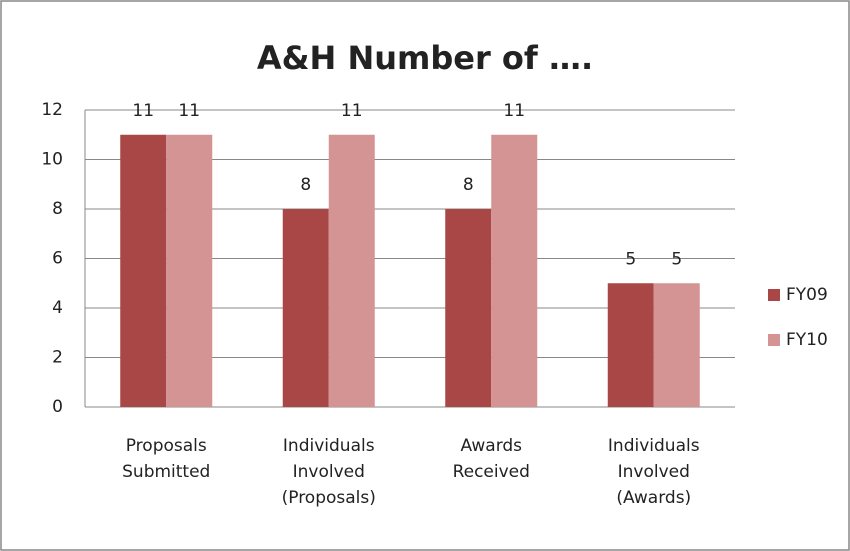 The image size is (850, 551). Describe the element at coordinates (807, 295) in the screenshot. I see `legend-label: FY09` at that location.